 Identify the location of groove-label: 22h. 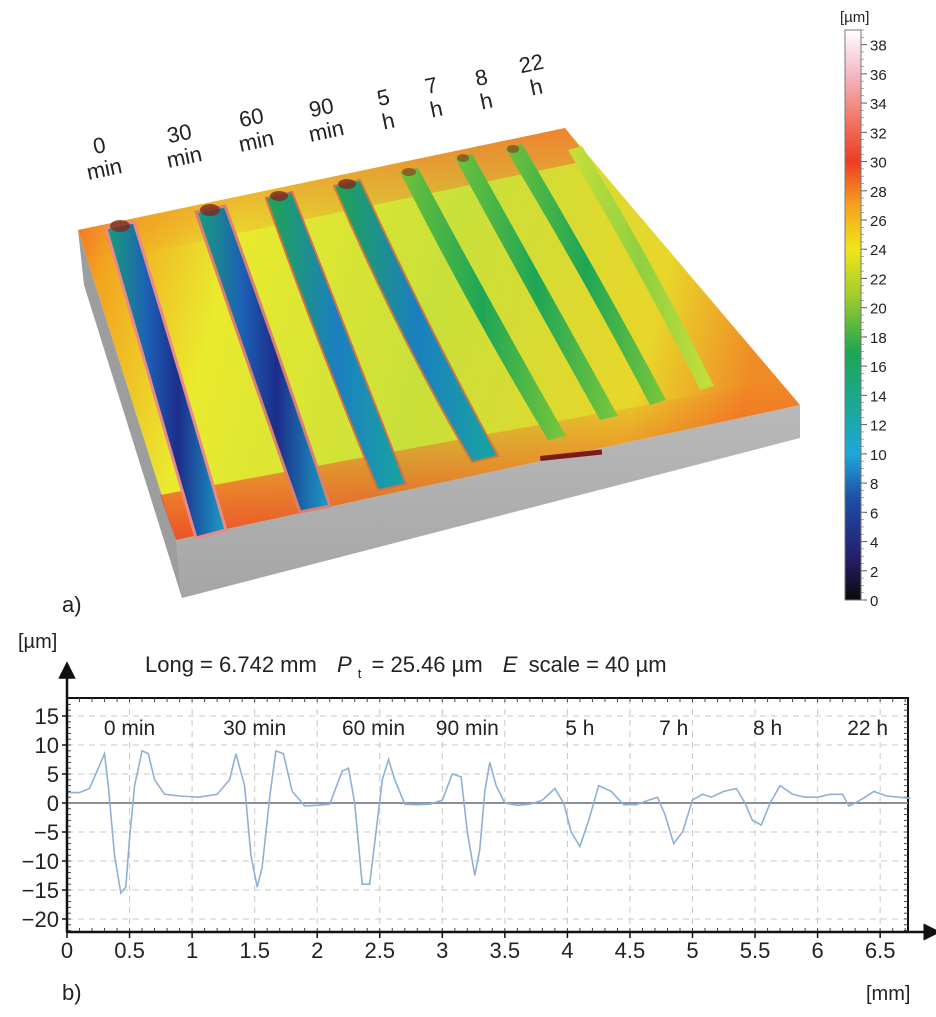
(531, 75).